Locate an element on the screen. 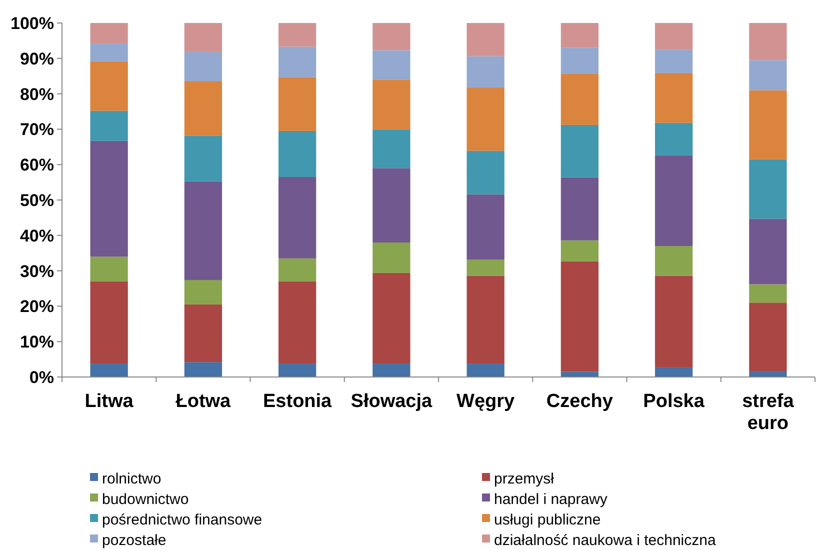 This screenshot has height=550, width=827. legend-label: usługi publiczne is located at coordinates (547, 519).